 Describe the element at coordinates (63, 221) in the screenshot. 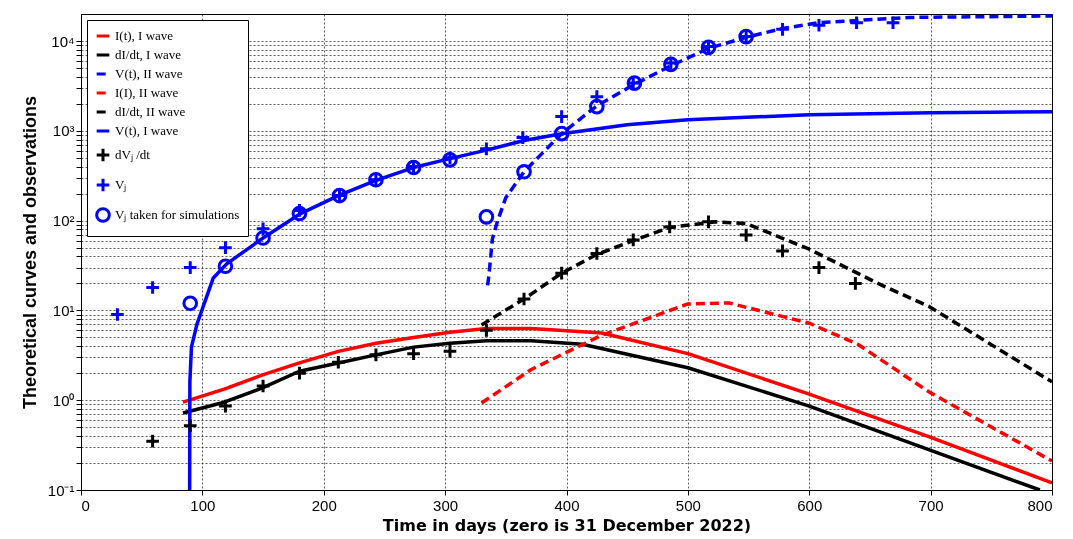

I see `y-tick-label: 10²` at that location.